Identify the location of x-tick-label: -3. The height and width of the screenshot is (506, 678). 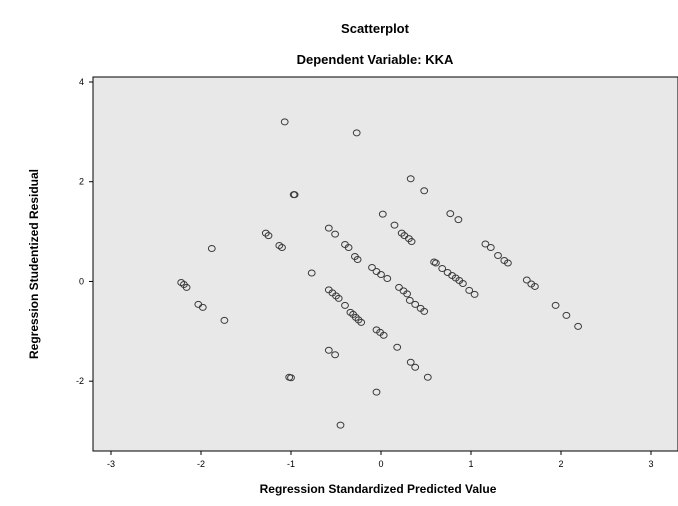
(111, 464).